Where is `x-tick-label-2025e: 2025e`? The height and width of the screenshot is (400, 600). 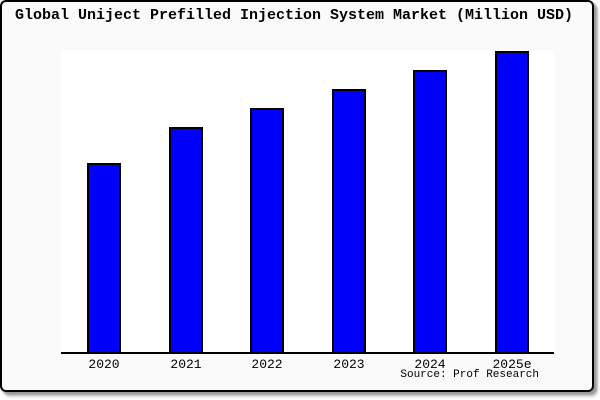 x-tick-label-2025e: 2025e is located at coordinates (512, 364).